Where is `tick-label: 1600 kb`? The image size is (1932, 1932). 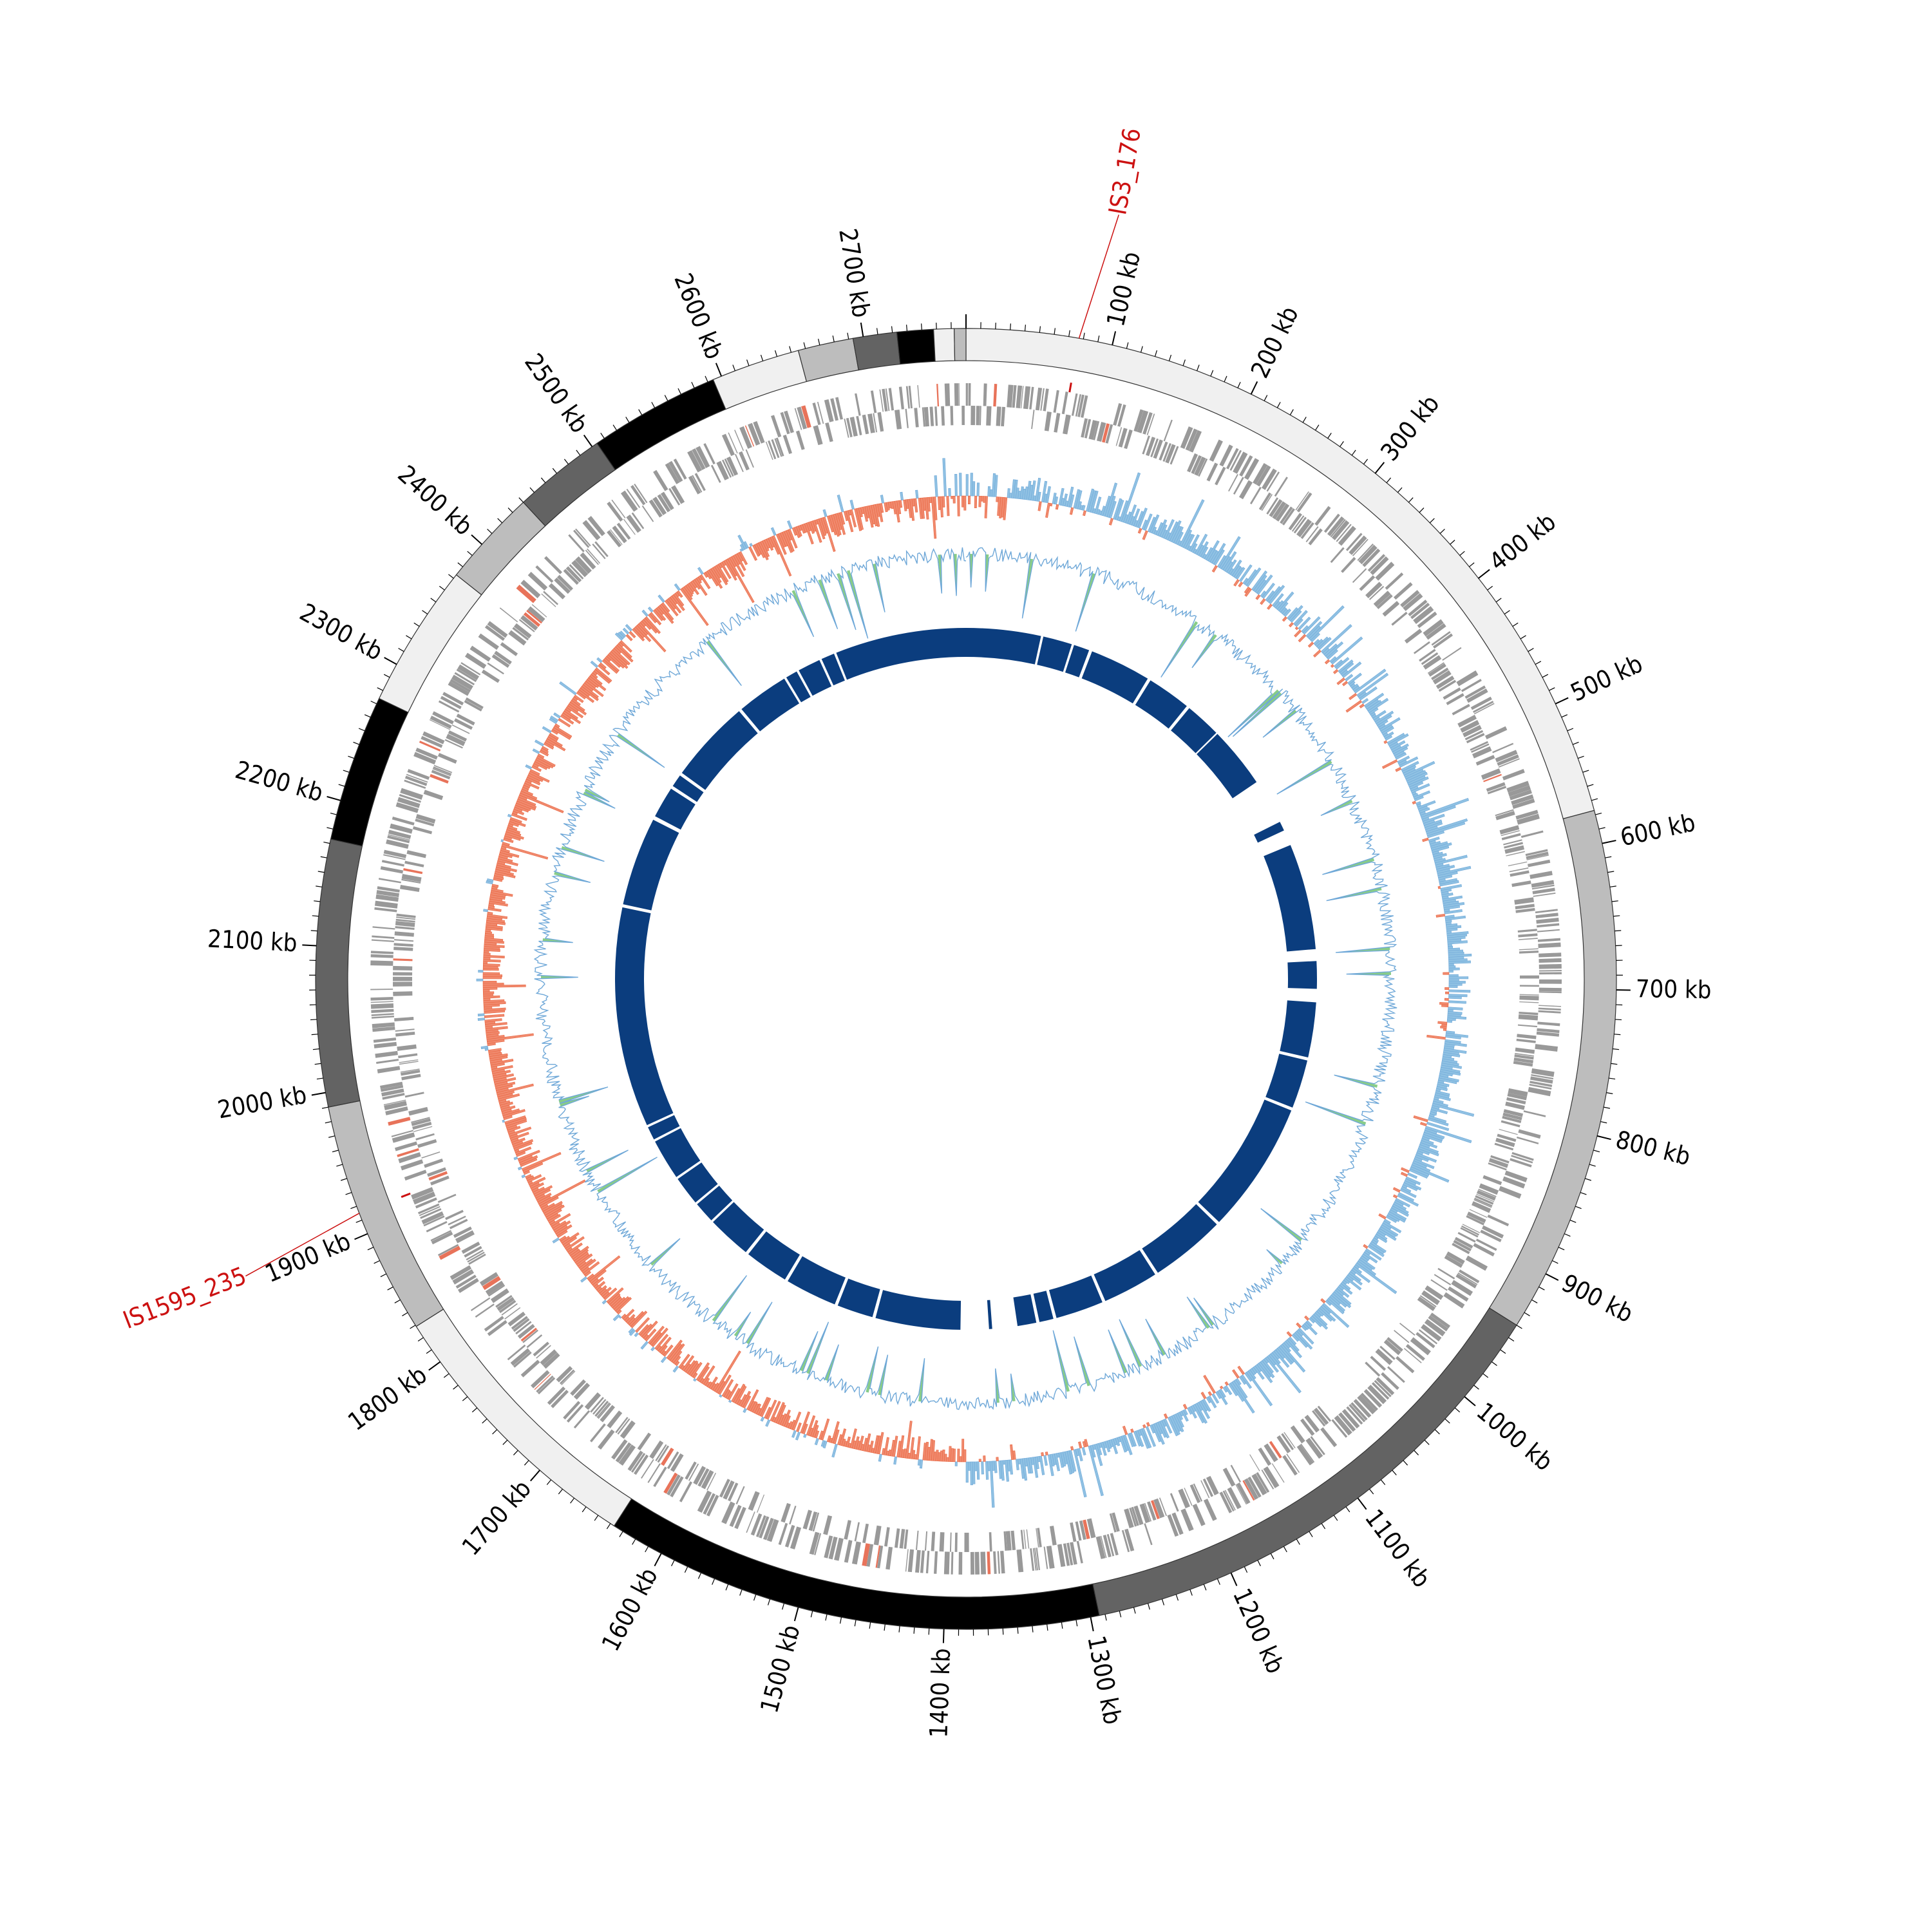
tick-label: 1600 kb is located at coordinates (629, 1609).